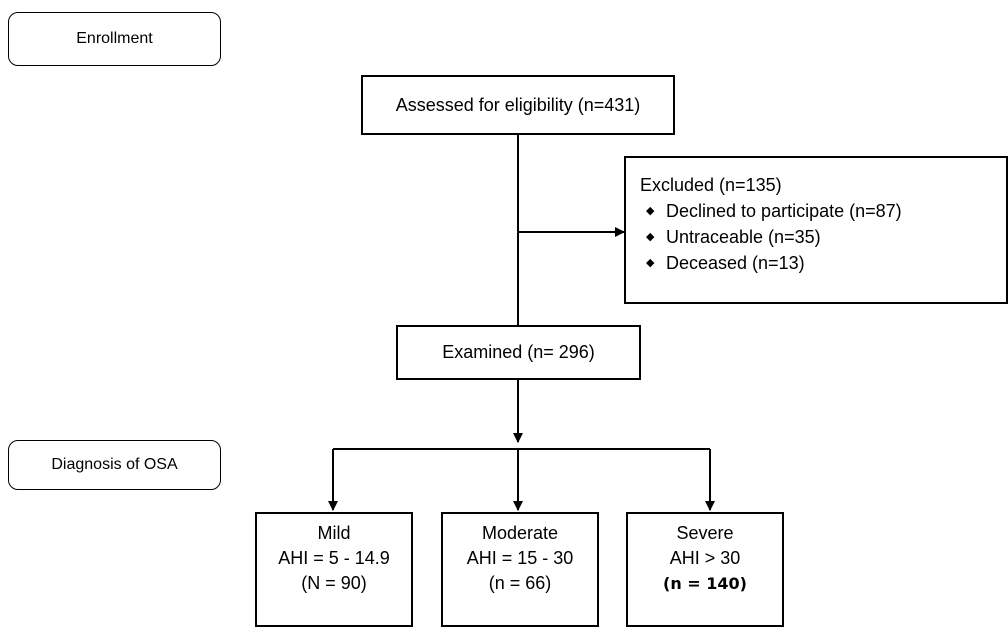 The width and height of the screenshot is (1008, 627). I want to click on examined-label: Examined (n= 296), so click(518, 352).